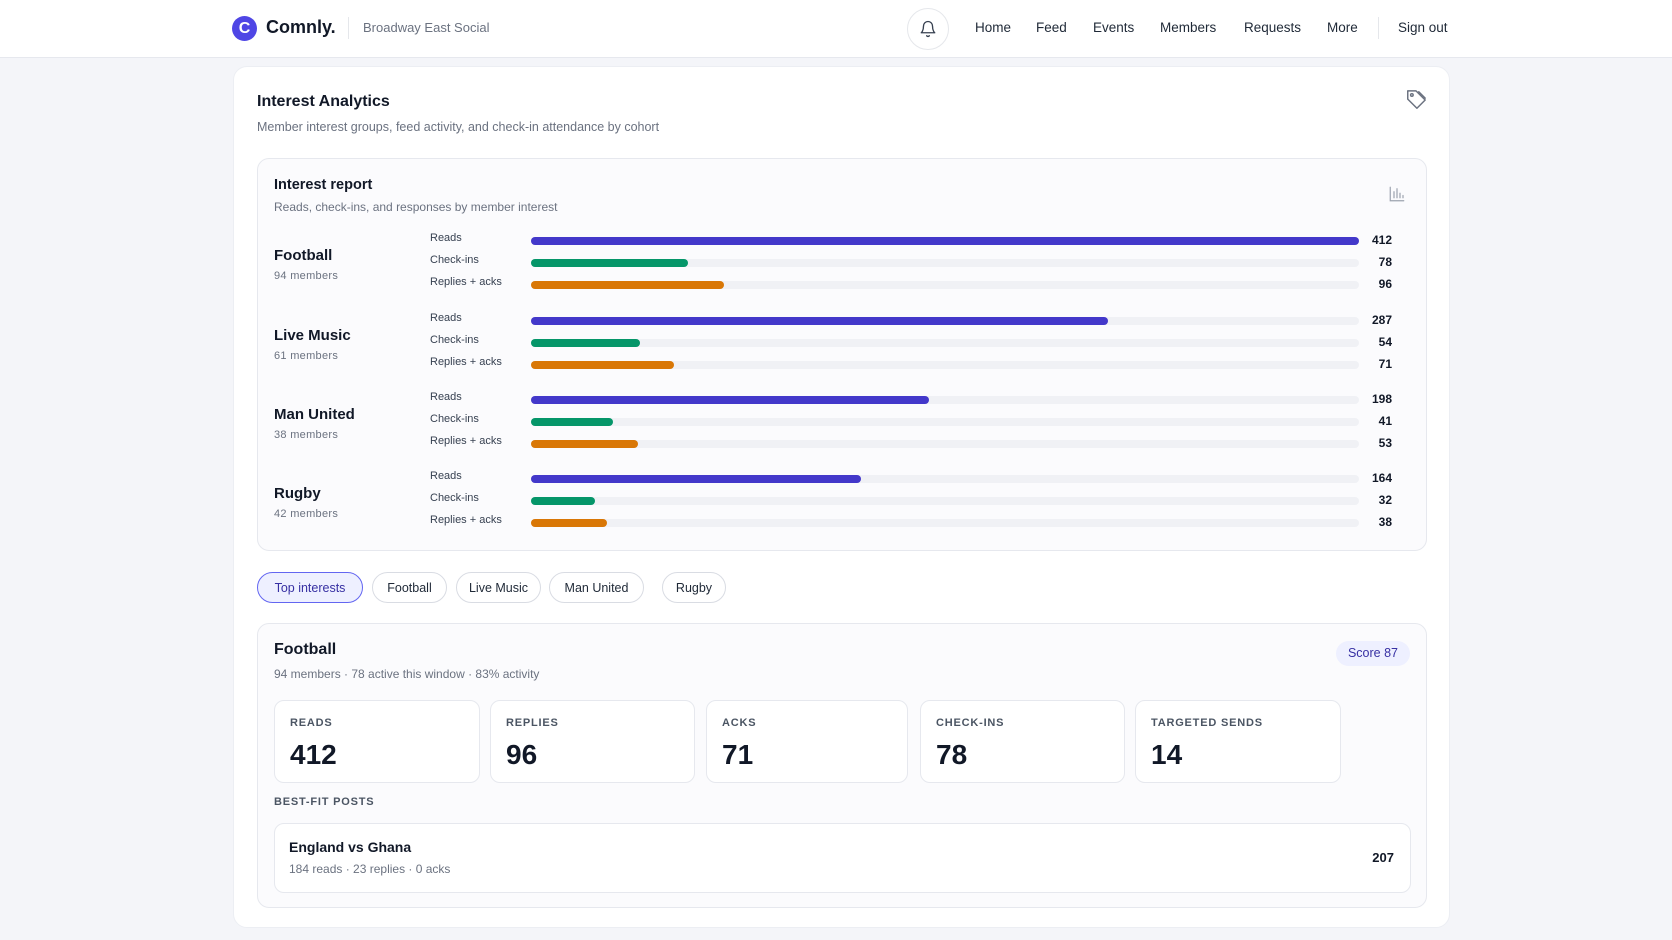 The height and width of the screenshot is (940, 1672). I want to click on stat-value: 96, so click(522, 754).